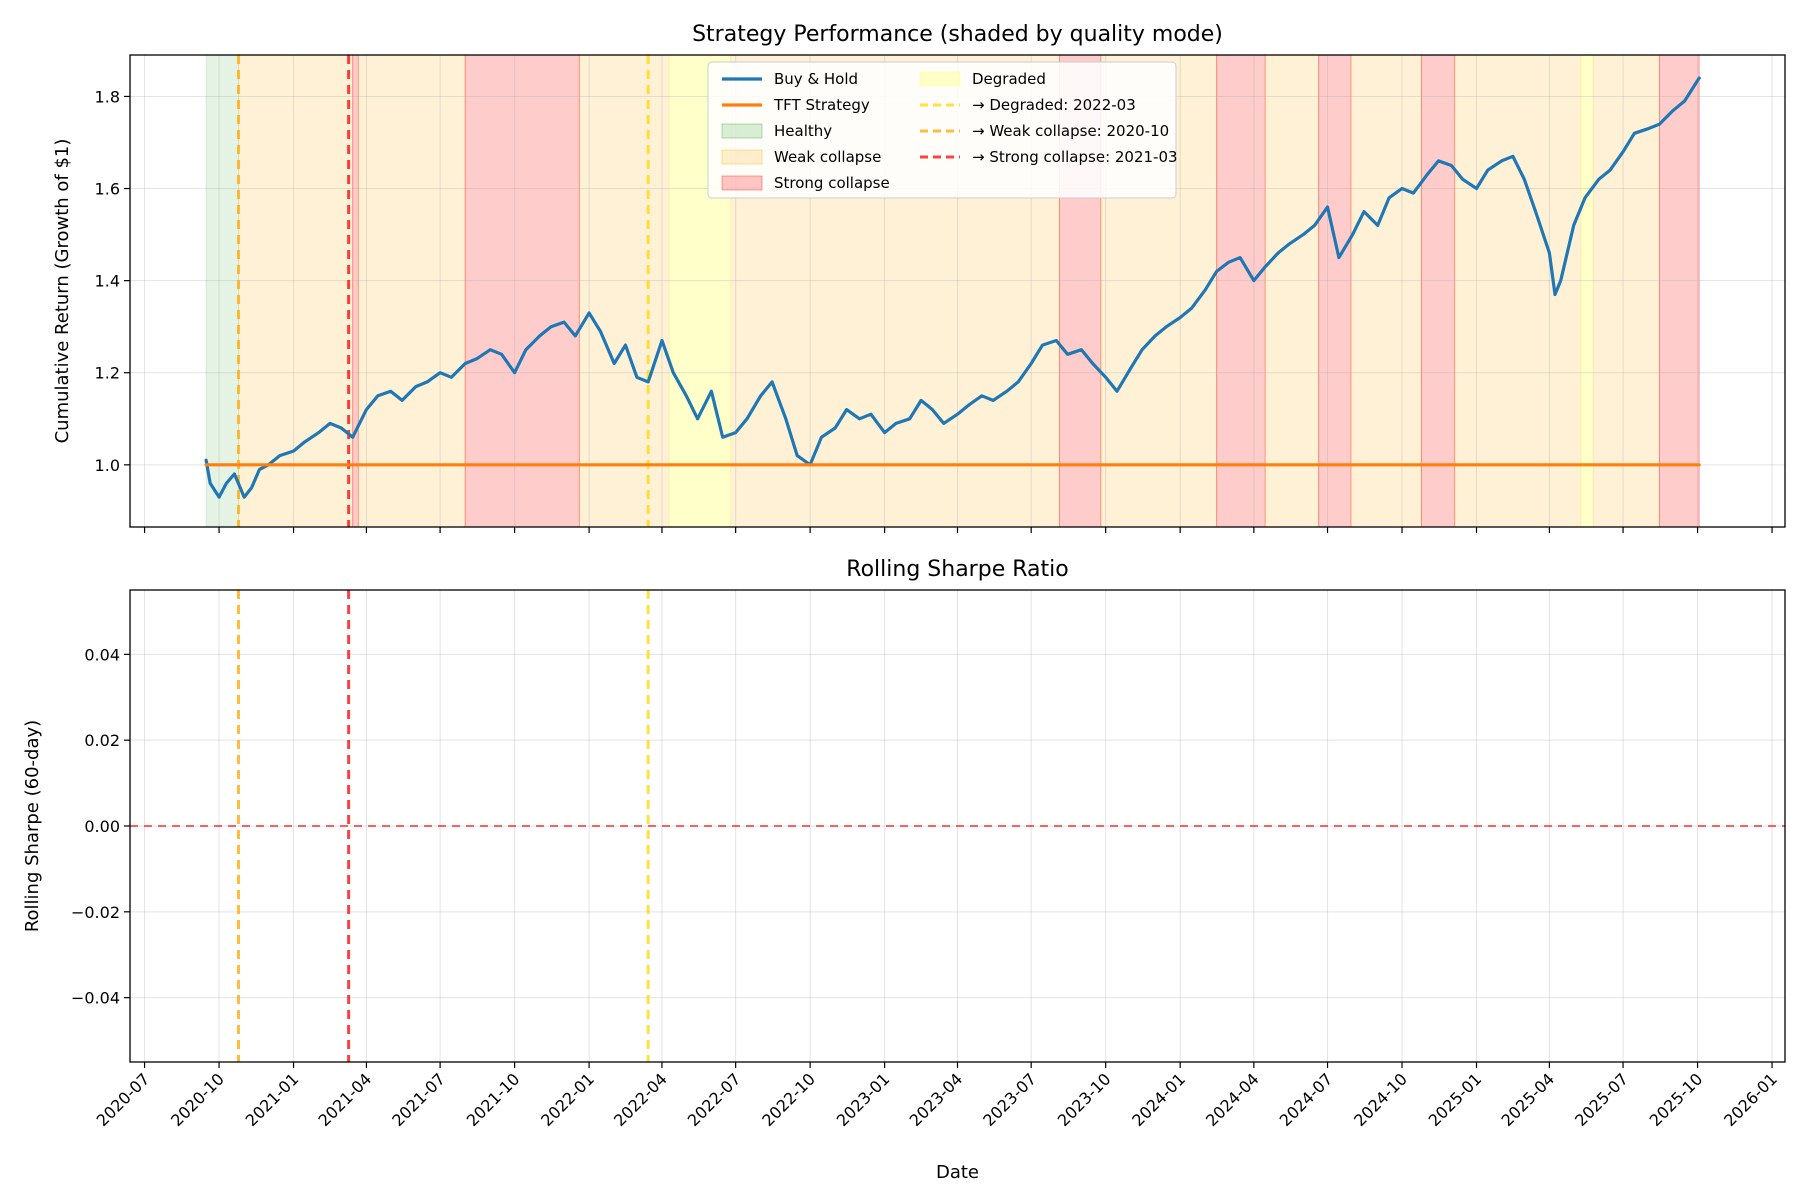  I want to click on legend-label-1: TFT Strategy, so click(821, 105).